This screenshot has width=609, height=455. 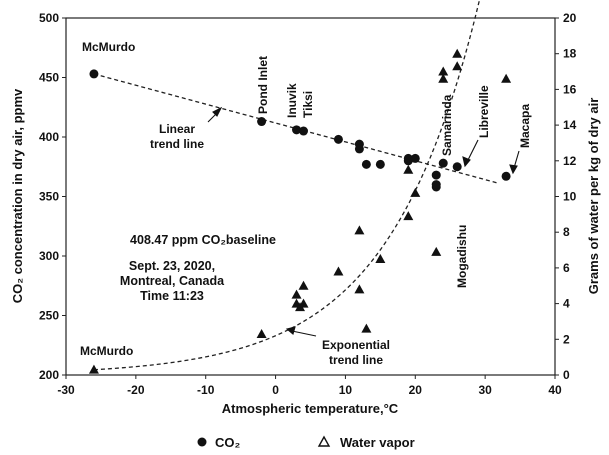 What do you see at coordinates (49, 316) in the screenshot?
I see `y-left-tick-label: 250` at bounding box center [49, 316].